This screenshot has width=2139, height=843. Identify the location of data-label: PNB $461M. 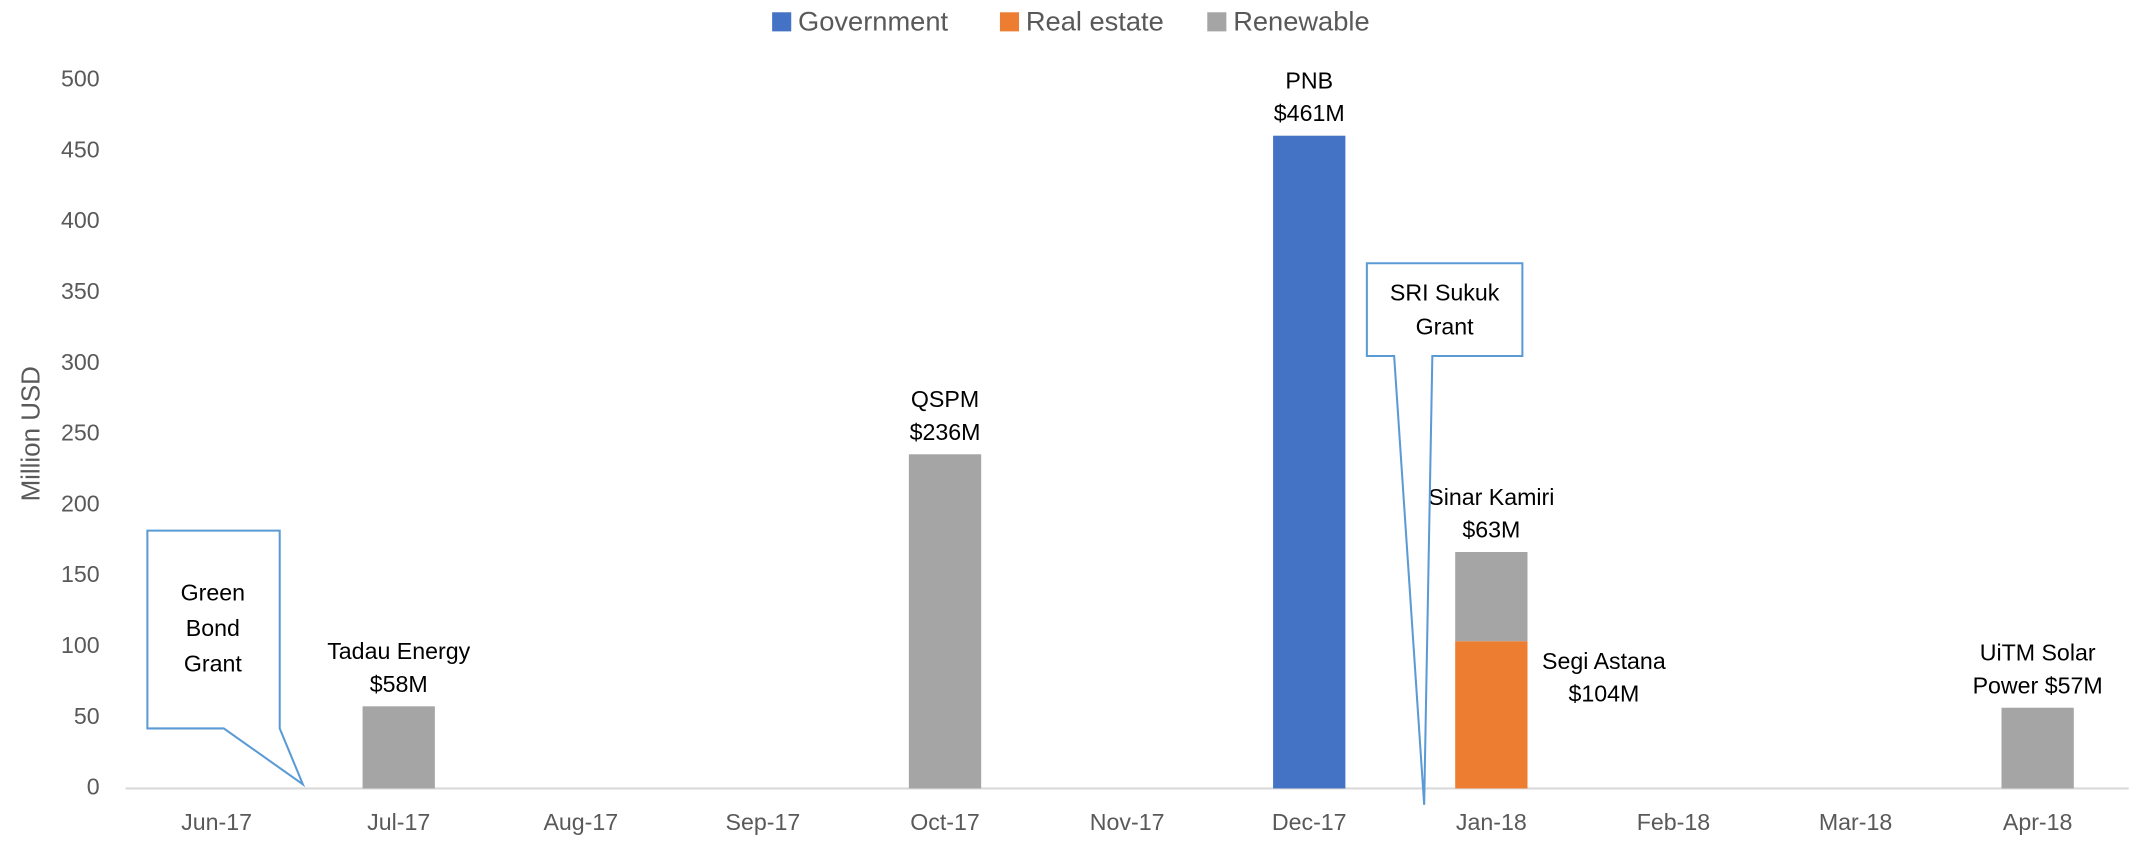
(1309, 97).